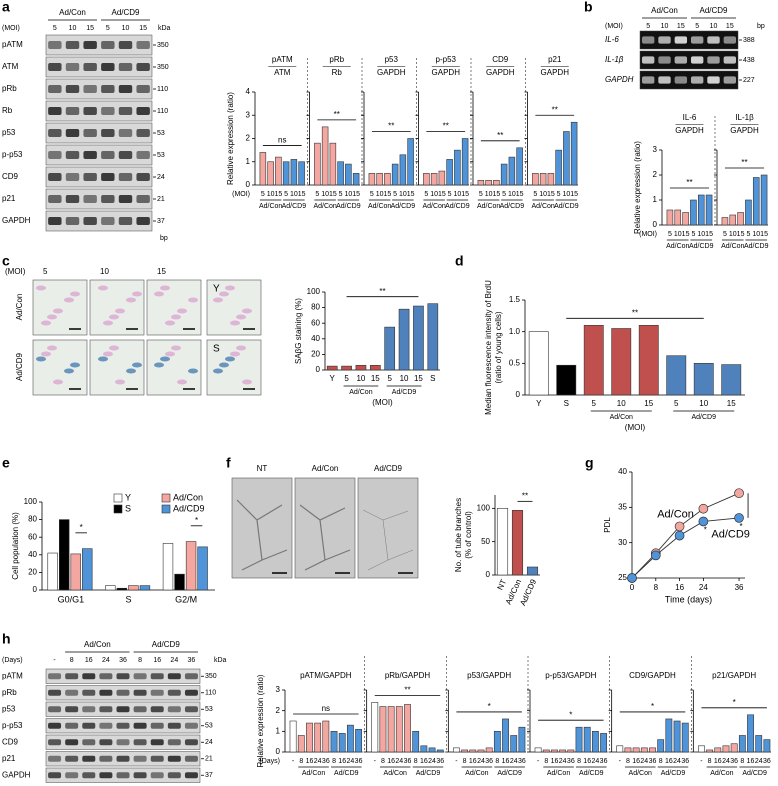  What do you see at coordinates (248, 114) in the screenshot?
I see `y-tick-label: 3` at bounding box center [248, 114].